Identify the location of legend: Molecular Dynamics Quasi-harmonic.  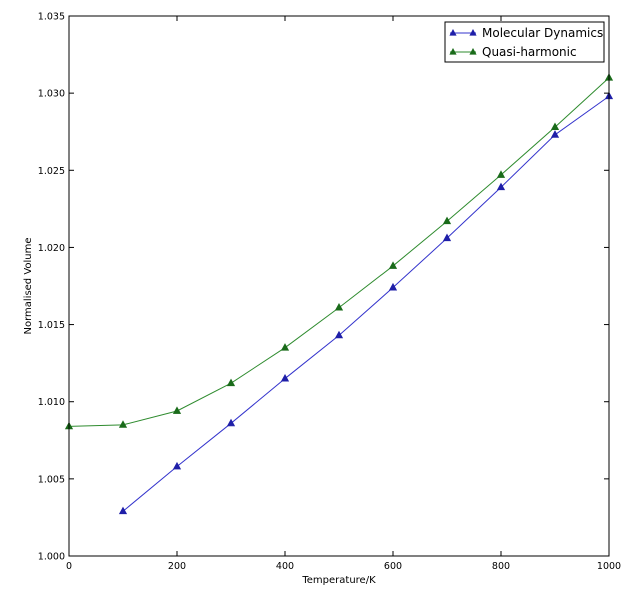
(524, 42).